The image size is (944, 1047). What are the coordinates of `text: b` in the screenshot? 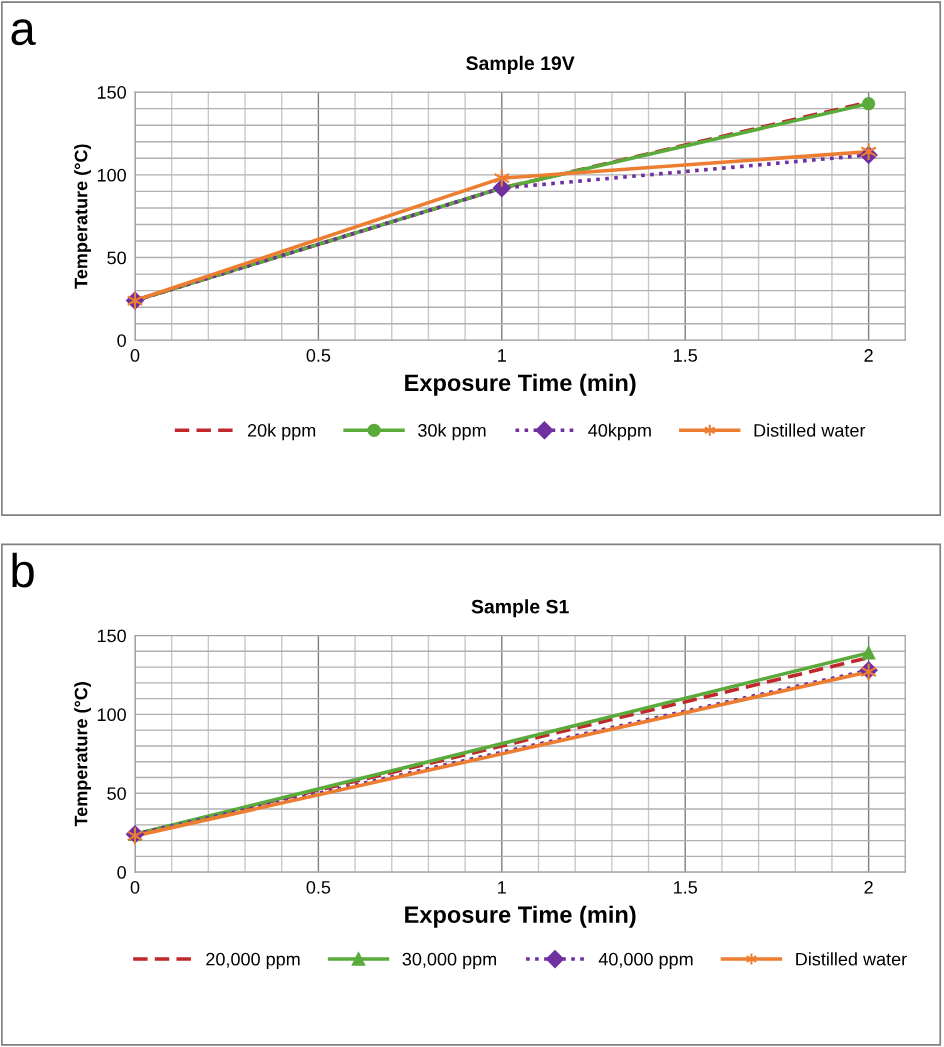 It's located at (23, 570).